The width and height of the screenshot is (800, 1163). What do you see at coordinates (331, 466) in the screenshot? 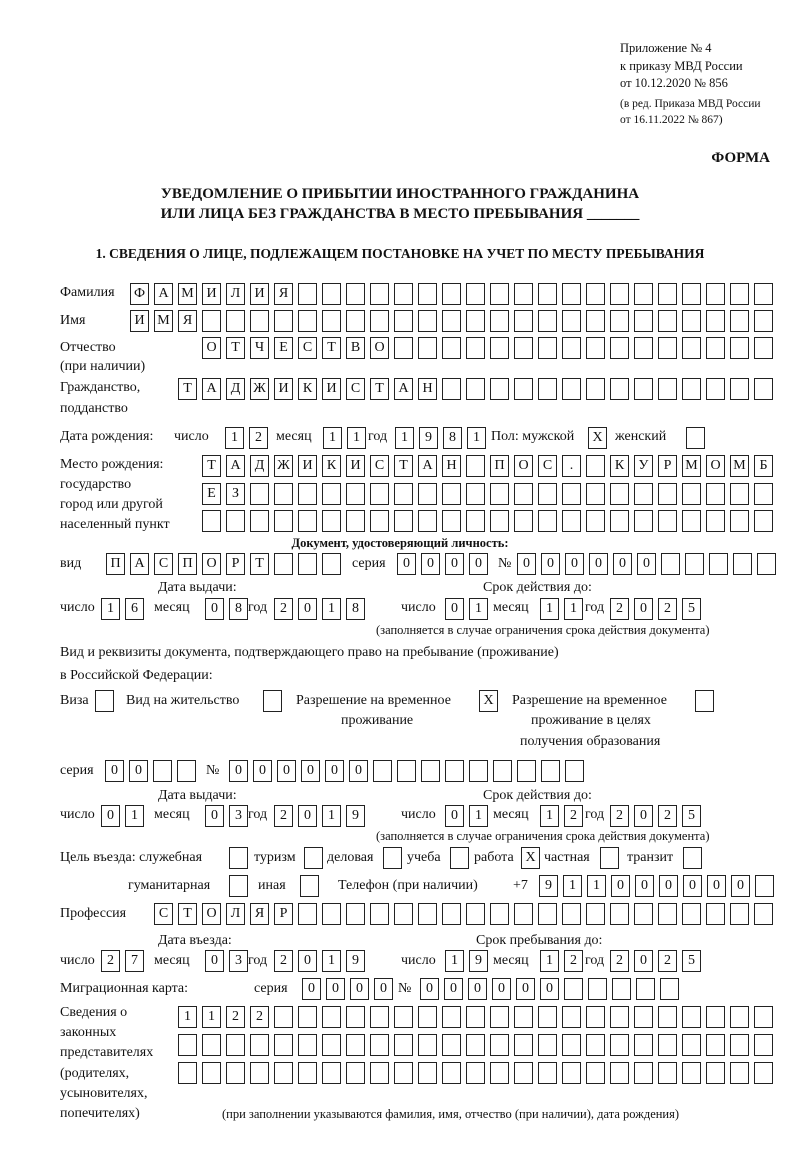
I see `char-box: К` at bounding box center [331, 466].